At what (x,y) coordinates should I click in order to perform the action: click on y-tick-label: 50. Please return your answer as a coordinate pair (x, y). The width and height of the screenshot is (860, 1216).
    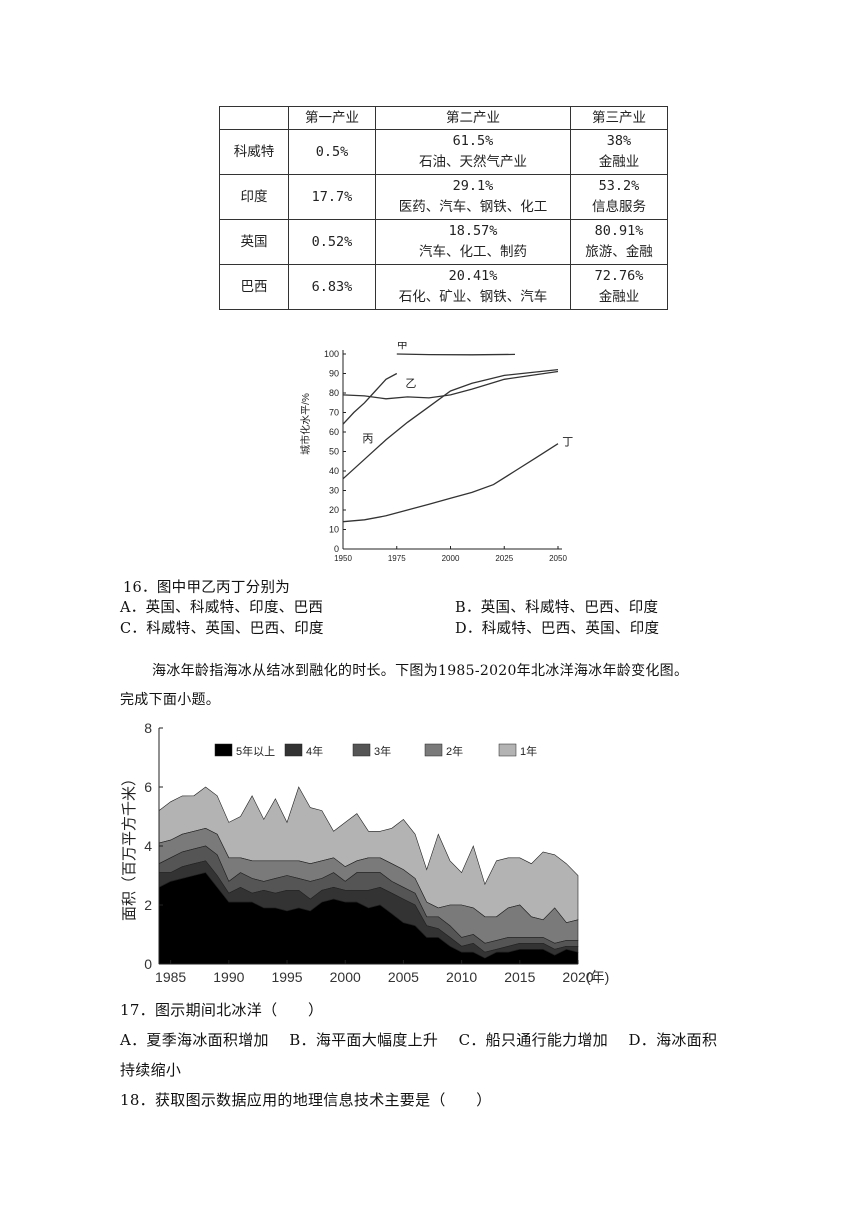
    Looking at the image, I should click on (334, 452).